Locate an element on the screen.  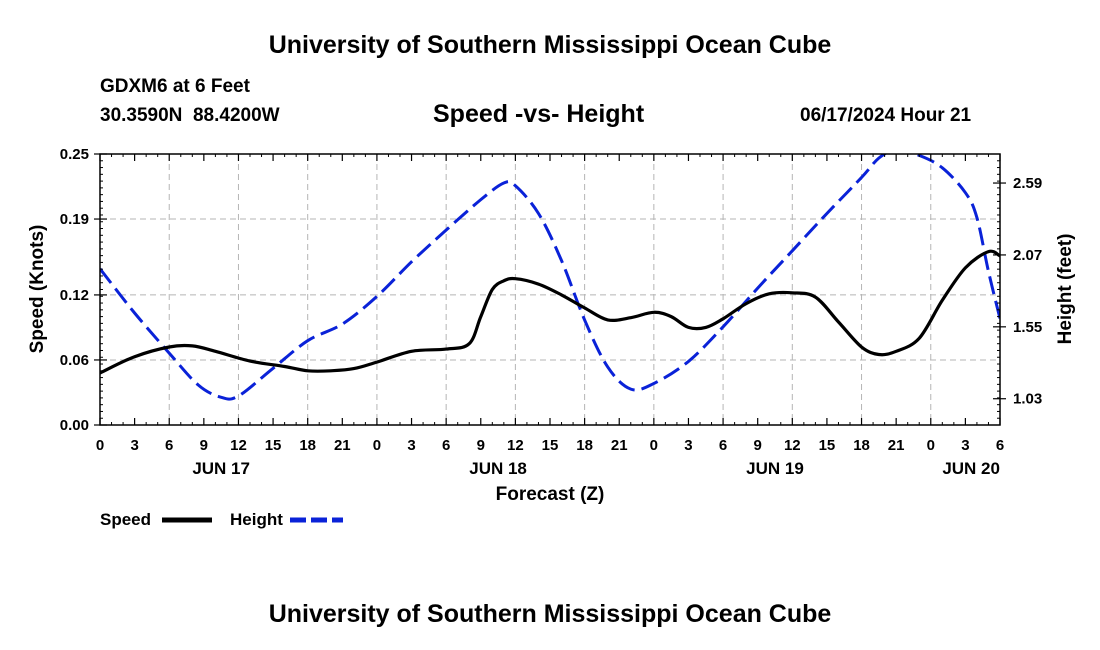
y-axis-label: Speed (Knots) is located at coordinates (37, 289).